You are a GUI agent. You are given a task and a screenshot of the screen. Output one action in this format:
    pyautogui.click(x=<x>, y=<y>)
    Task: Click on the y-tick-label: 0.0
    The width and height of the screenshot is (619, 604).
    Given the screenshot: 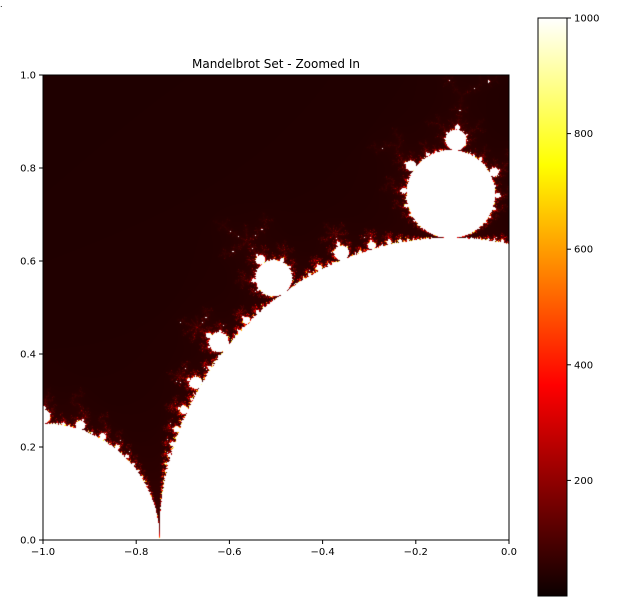 What is the action you would take?
    pyautogui.click(x=28, y=541)
    